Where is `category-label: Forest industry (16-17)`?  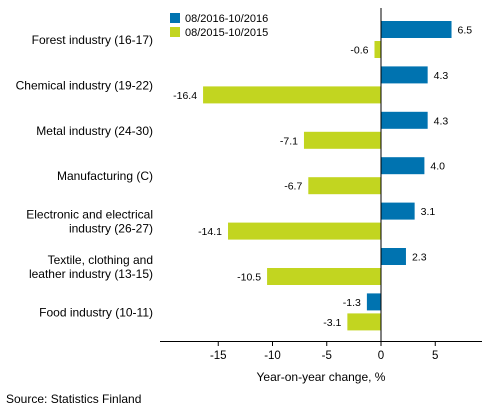
category-label: Forest industry (16-17) is located at coordinates (92, 40).